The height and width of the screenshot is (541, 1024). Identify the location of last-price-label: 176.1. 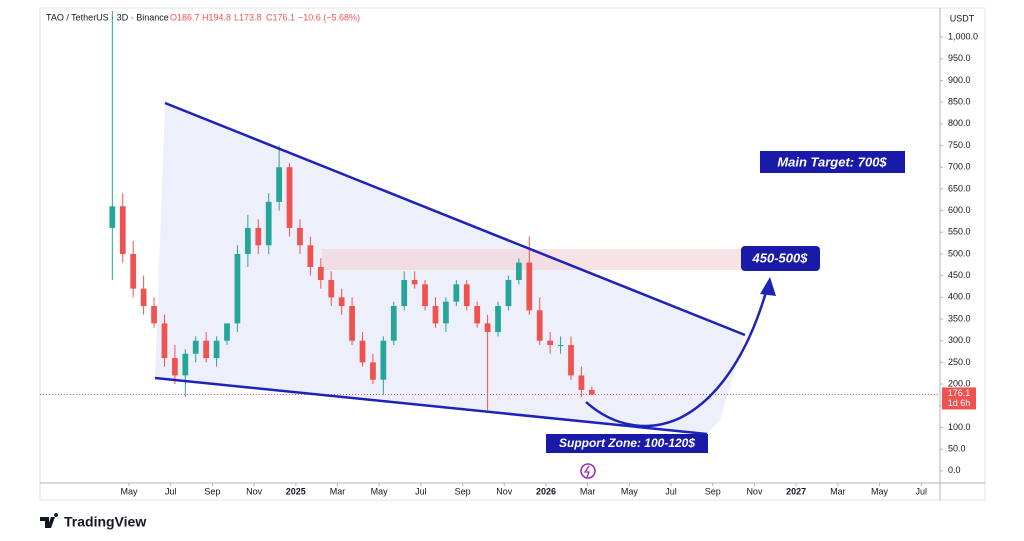
(959, 393).